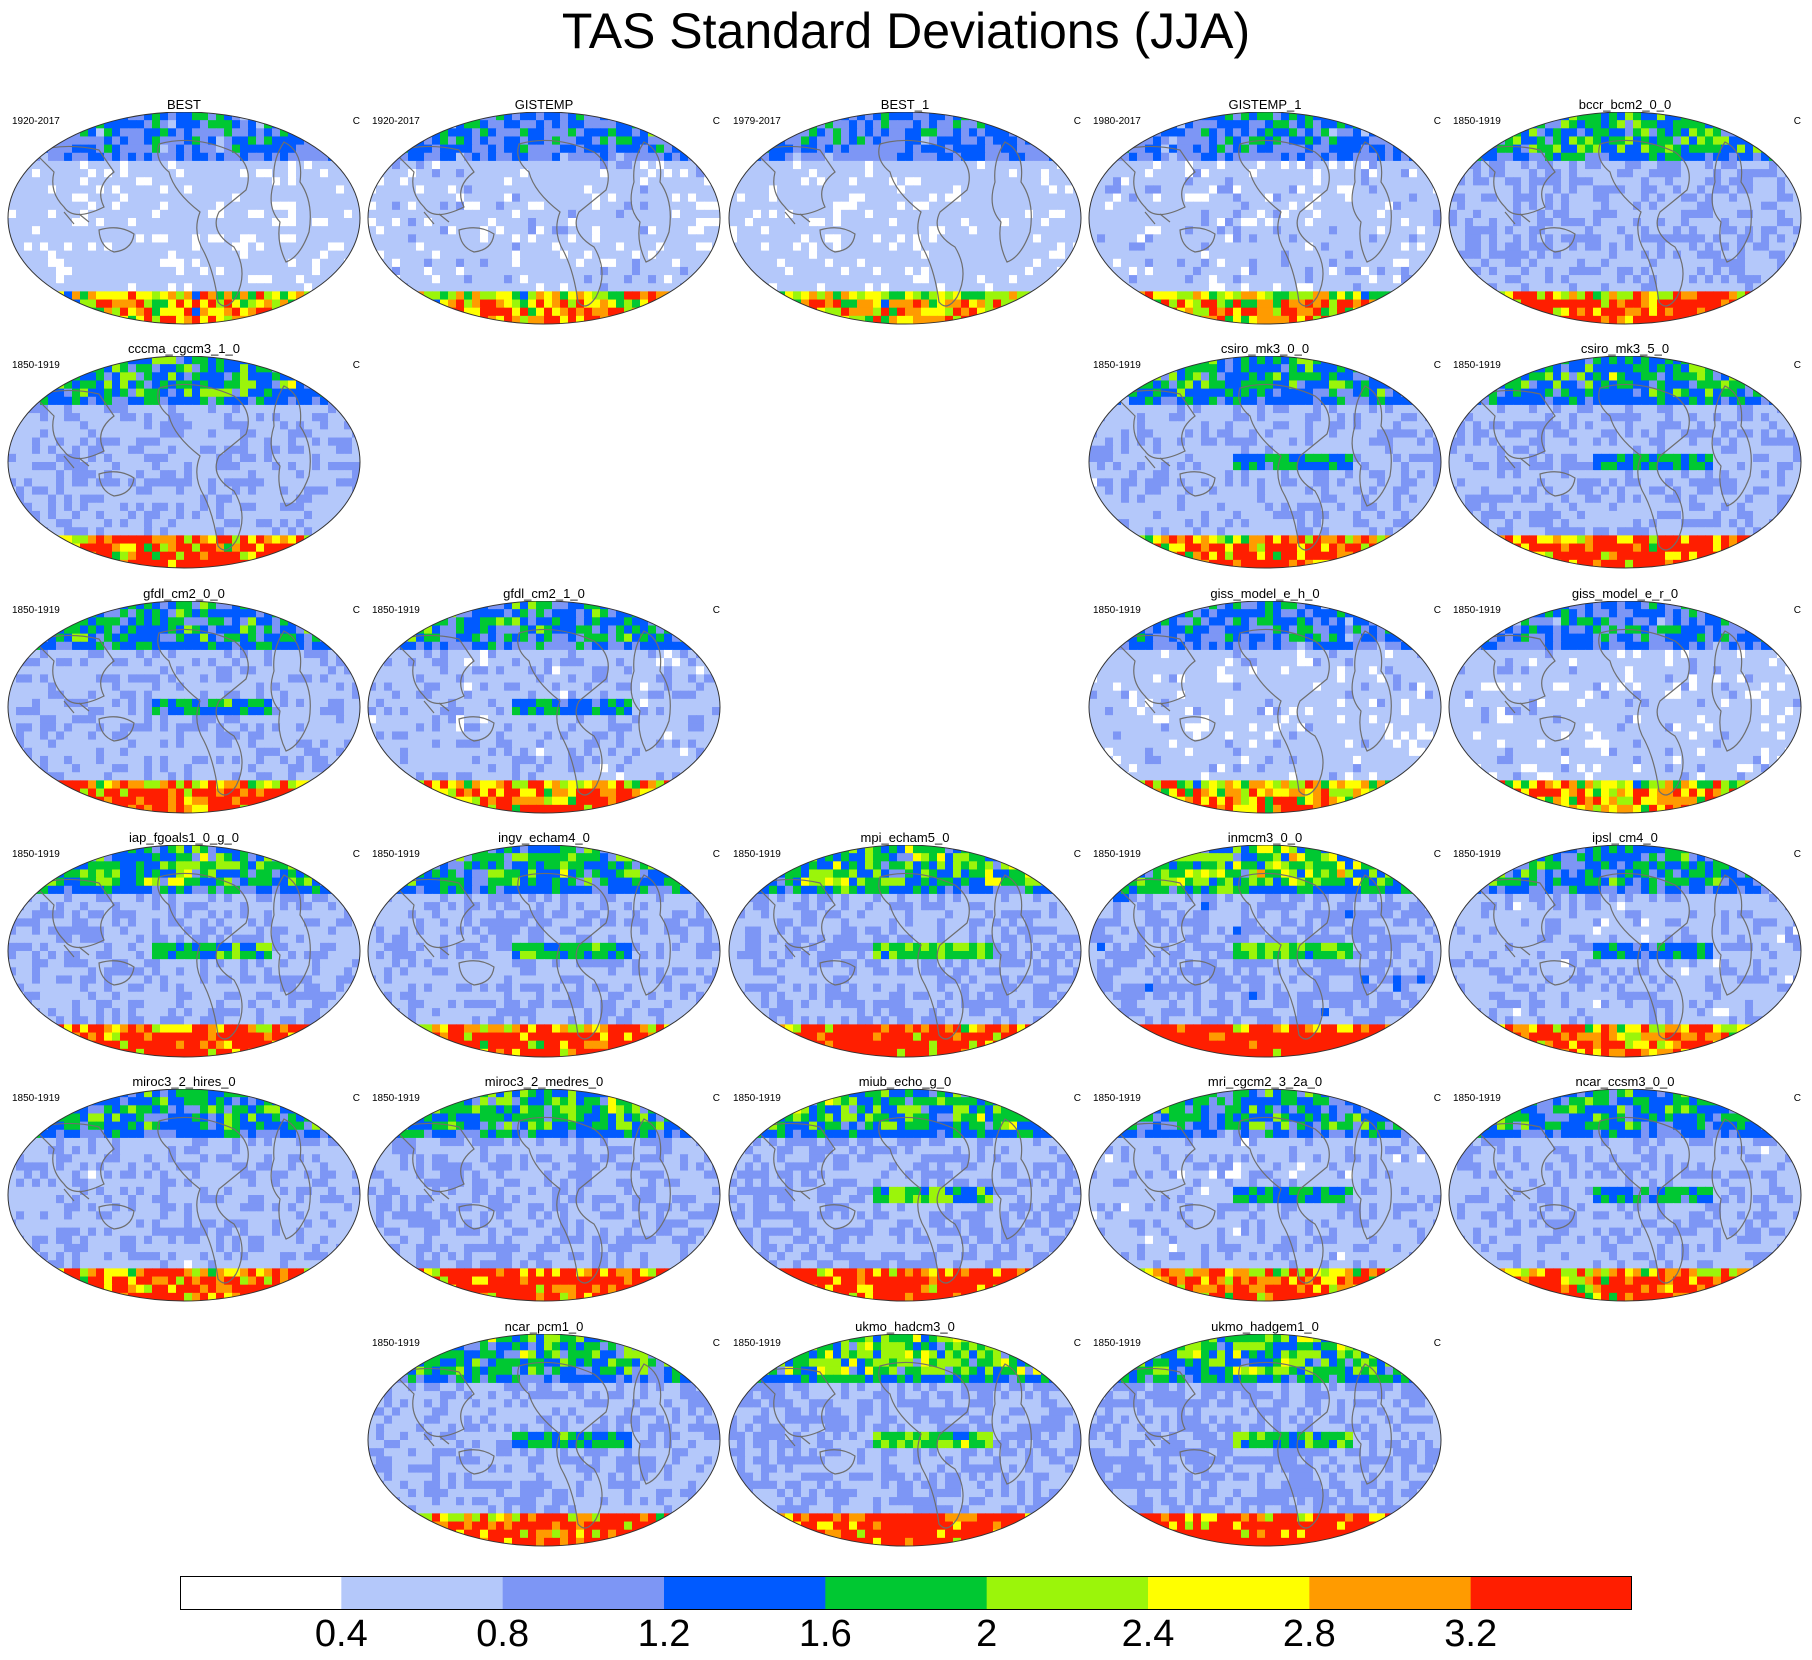 The image size is (1812, 1660). I want to click on map-panel: BEST_1 1979-2017 C, so click(905, 213).